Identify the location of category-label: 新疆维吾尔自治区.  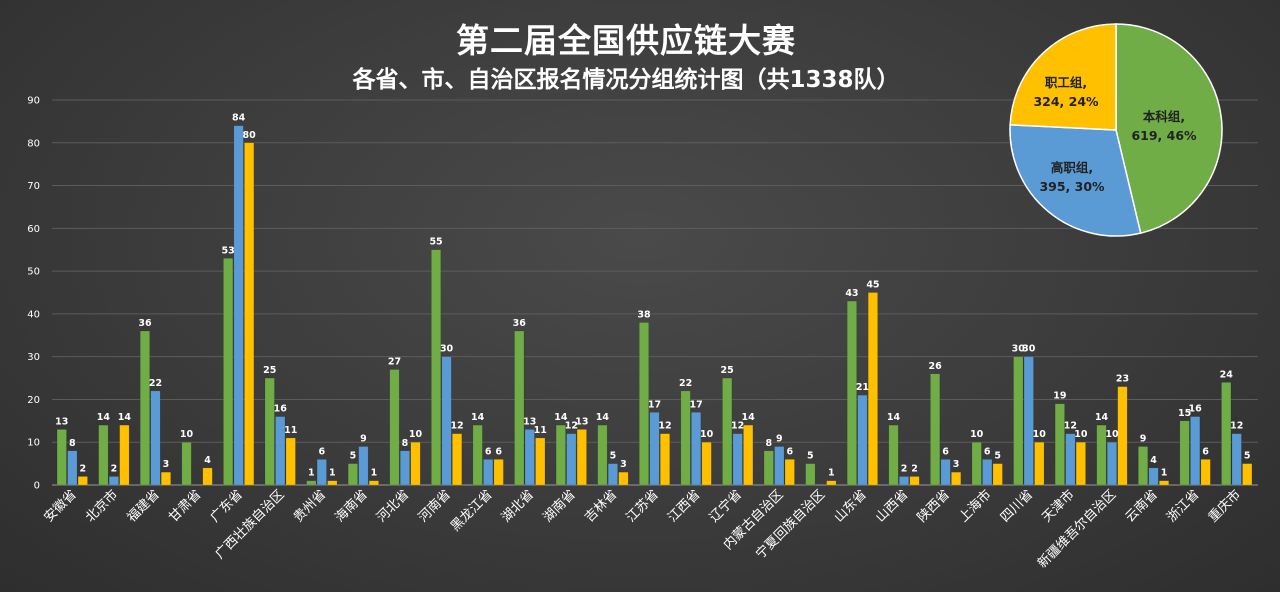
(1076, 529).